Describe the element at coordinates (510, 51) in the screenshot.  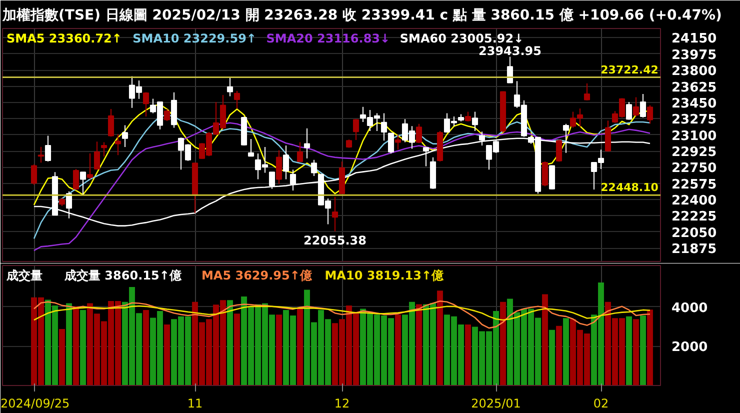
I see `annotation: 23943.95` at that location.